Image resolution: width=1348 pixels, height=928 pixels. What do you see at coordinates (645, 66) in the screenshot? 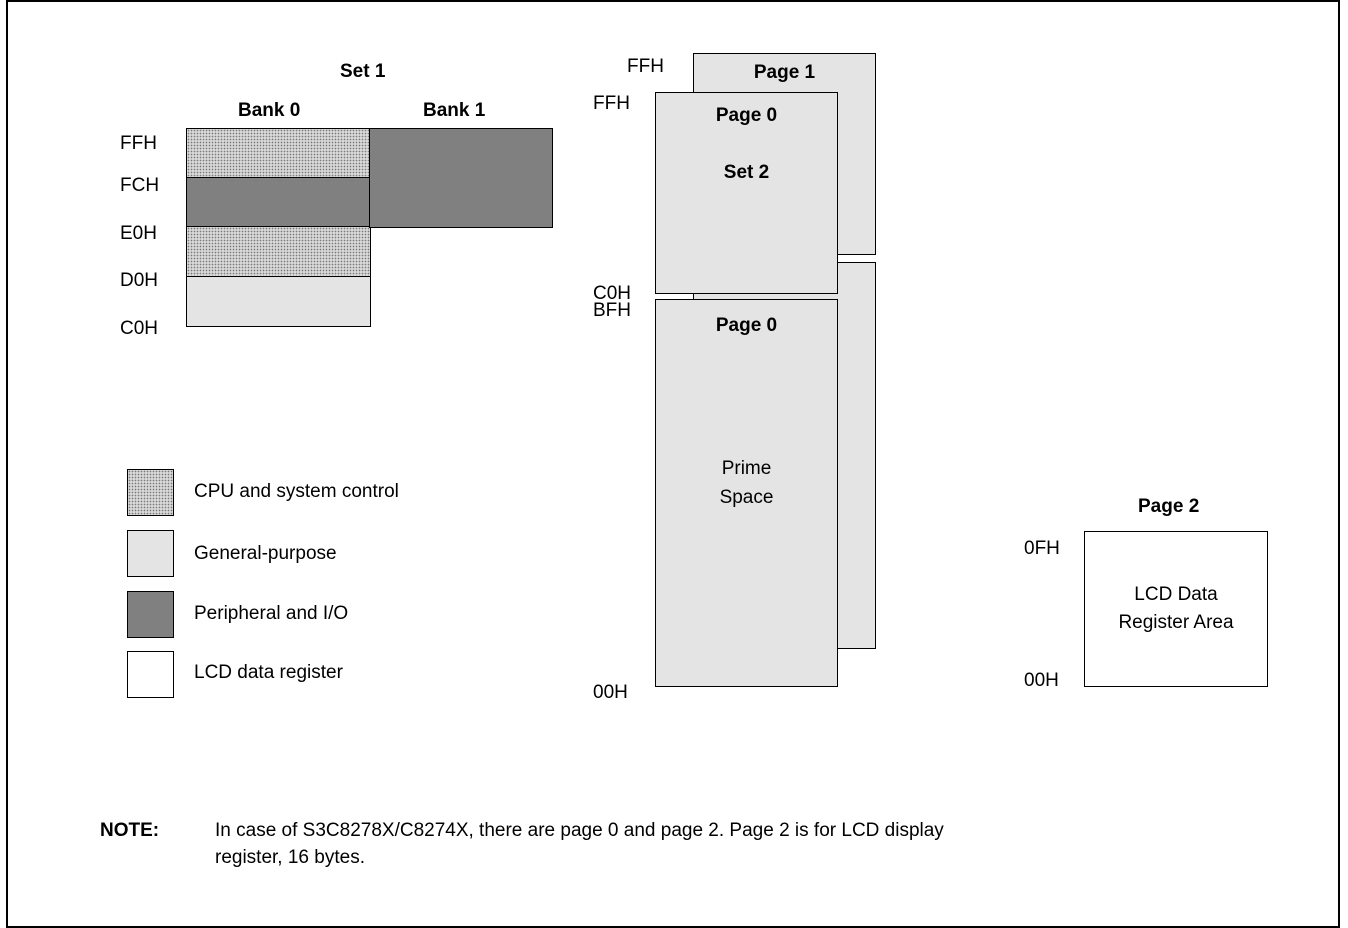
I see `set2-addr-ffh-back: FFH` at bounding box center [645, 66].